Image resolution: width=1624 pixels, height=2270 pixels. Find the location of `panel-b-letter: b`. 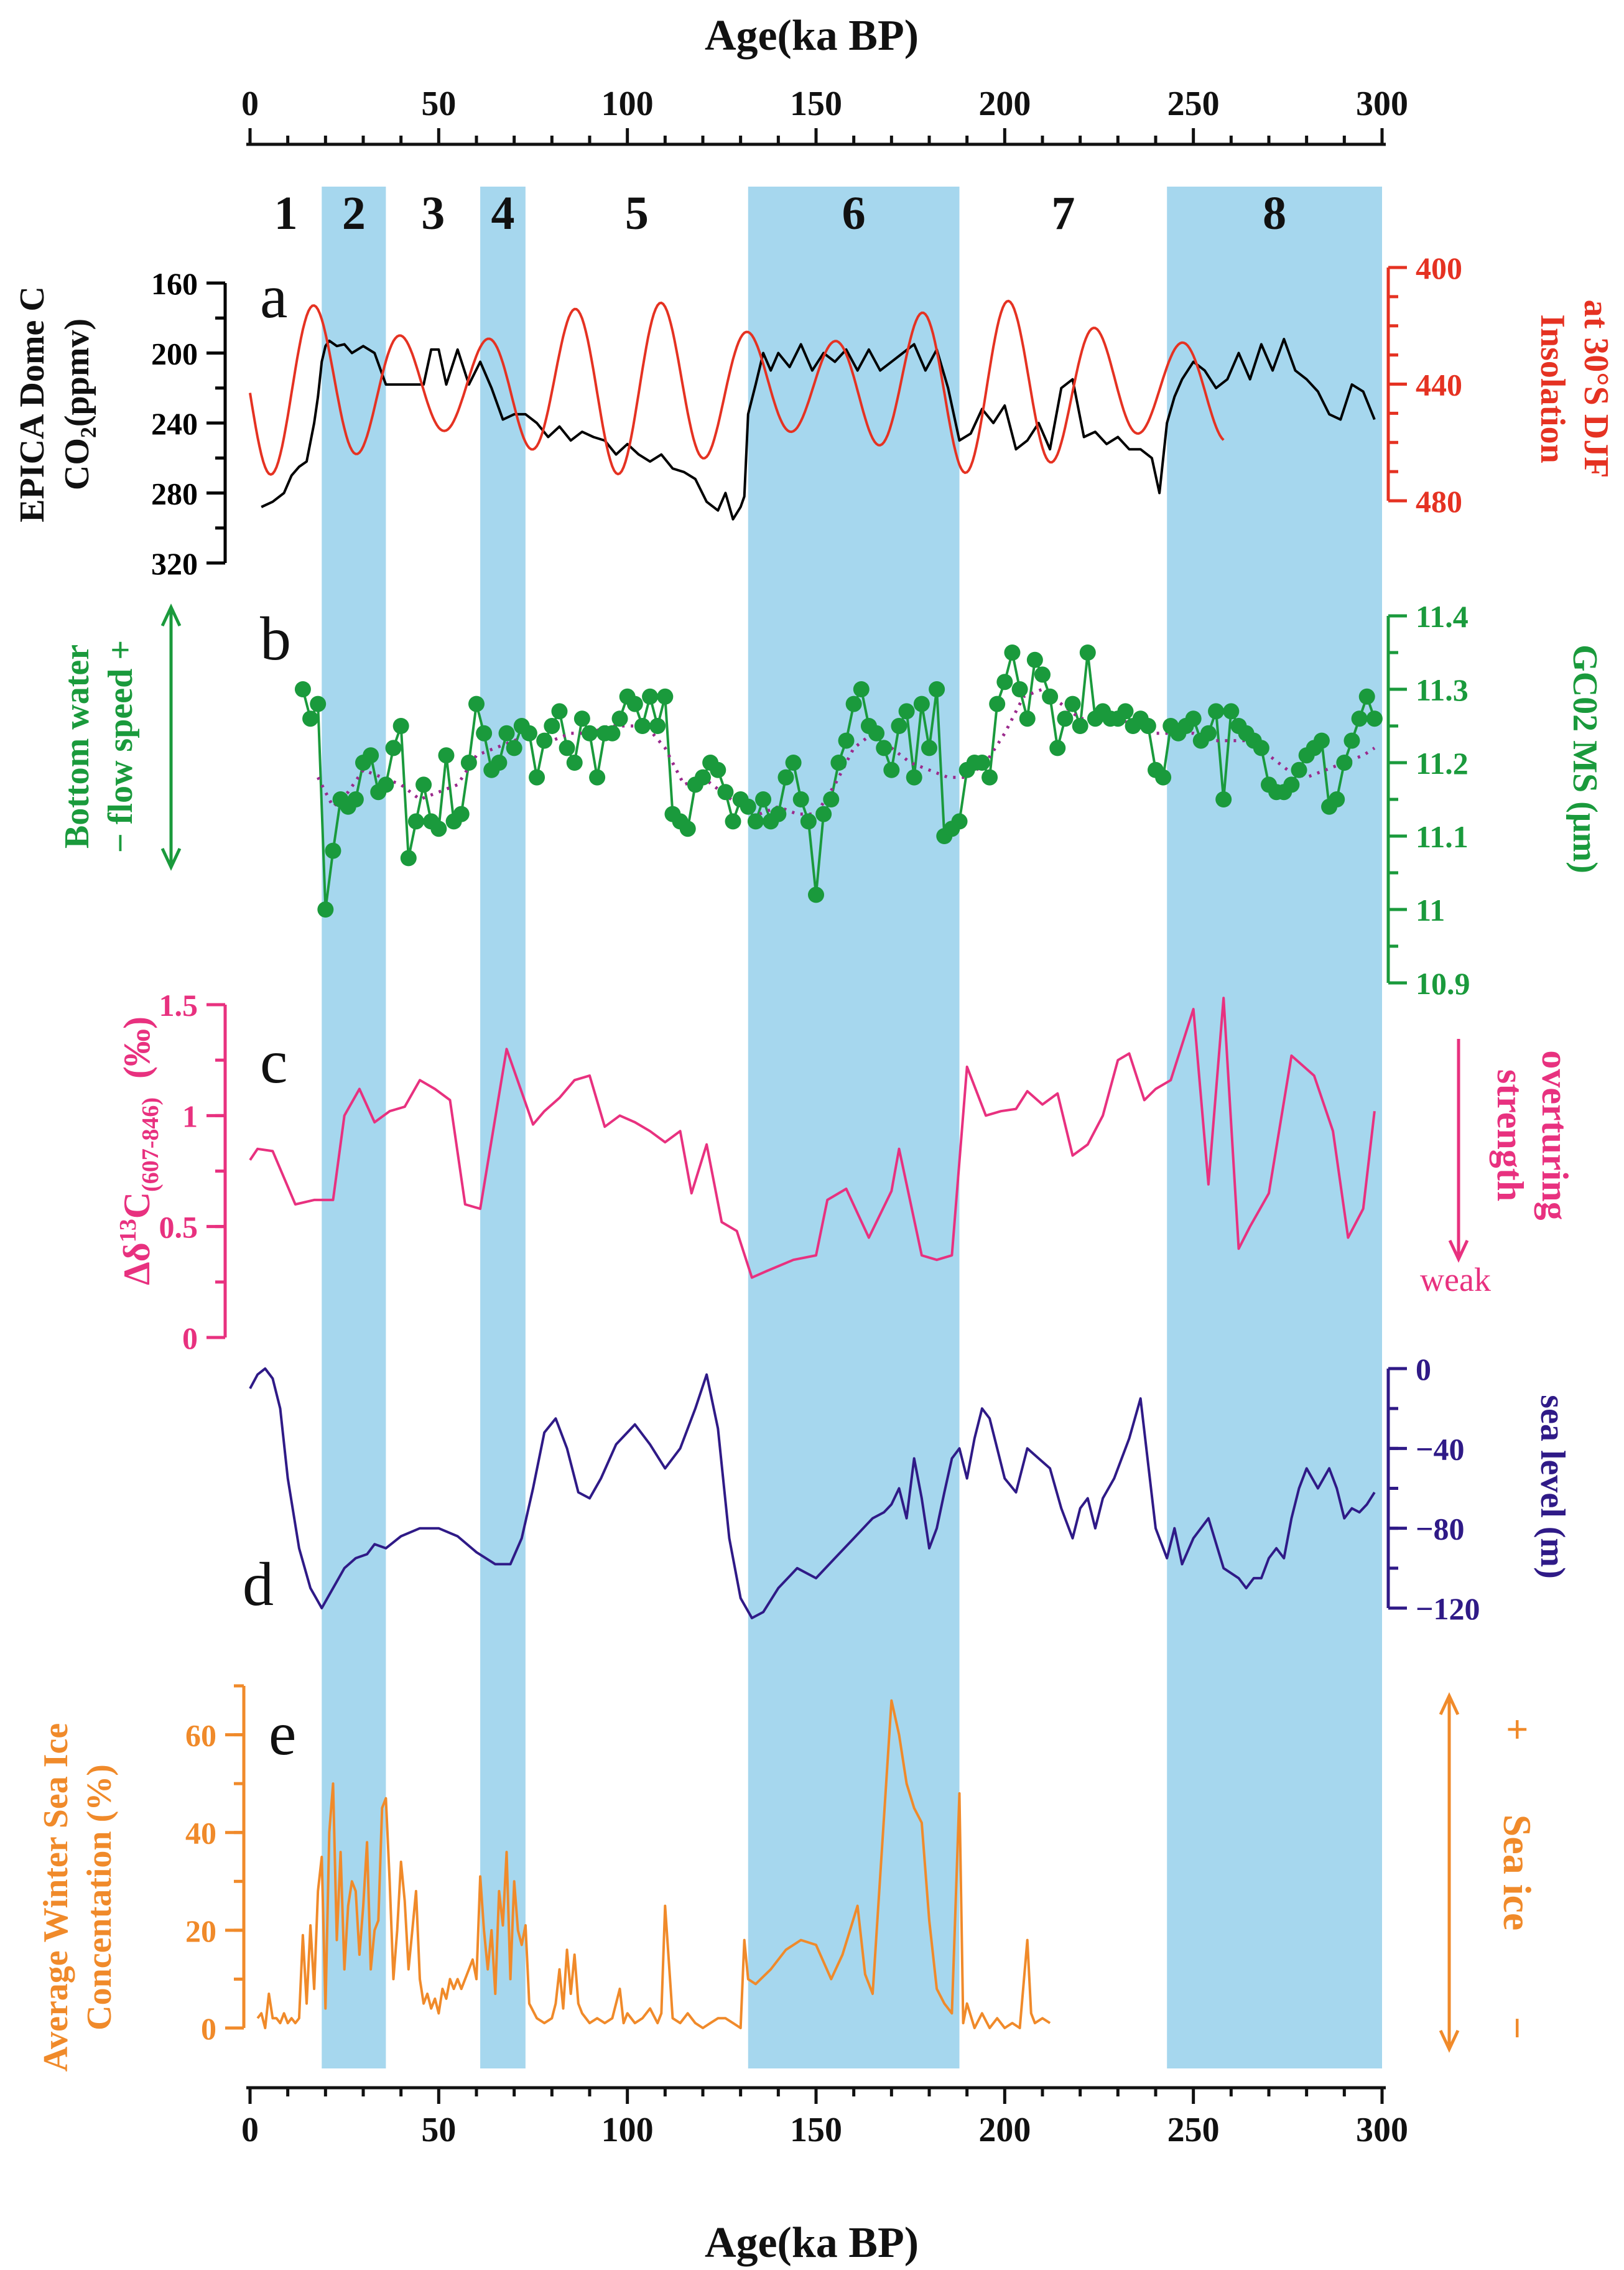

panel-b-letter: b is located at coordinates (275, 638).